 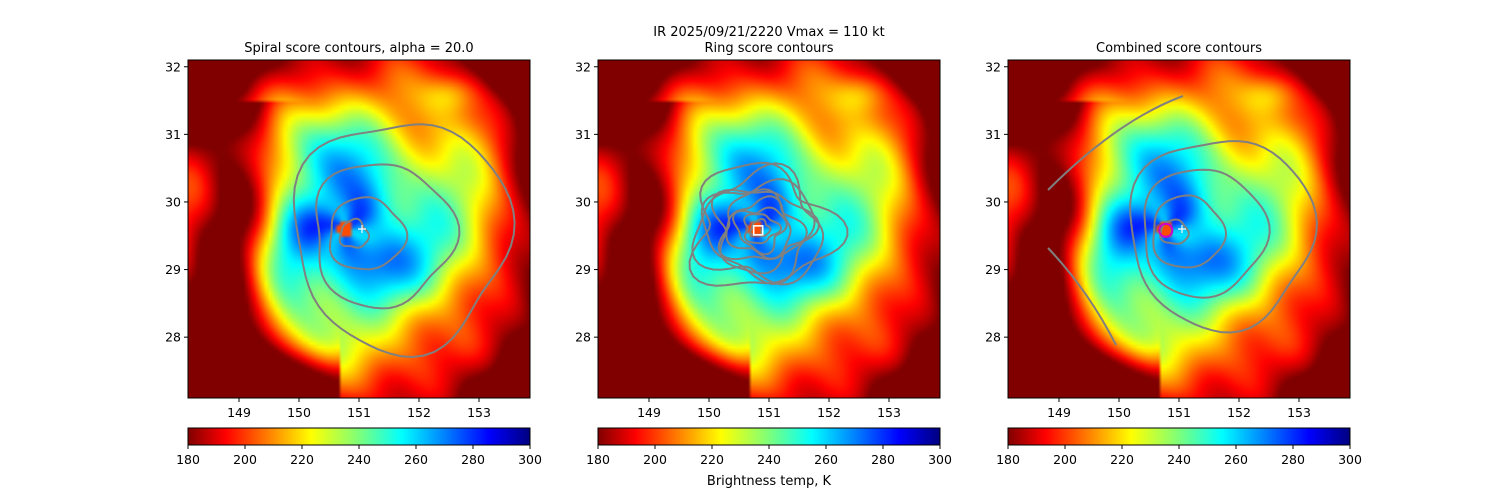 I want to click on panel-title: Ring score contours, so click(x=768, y=48).